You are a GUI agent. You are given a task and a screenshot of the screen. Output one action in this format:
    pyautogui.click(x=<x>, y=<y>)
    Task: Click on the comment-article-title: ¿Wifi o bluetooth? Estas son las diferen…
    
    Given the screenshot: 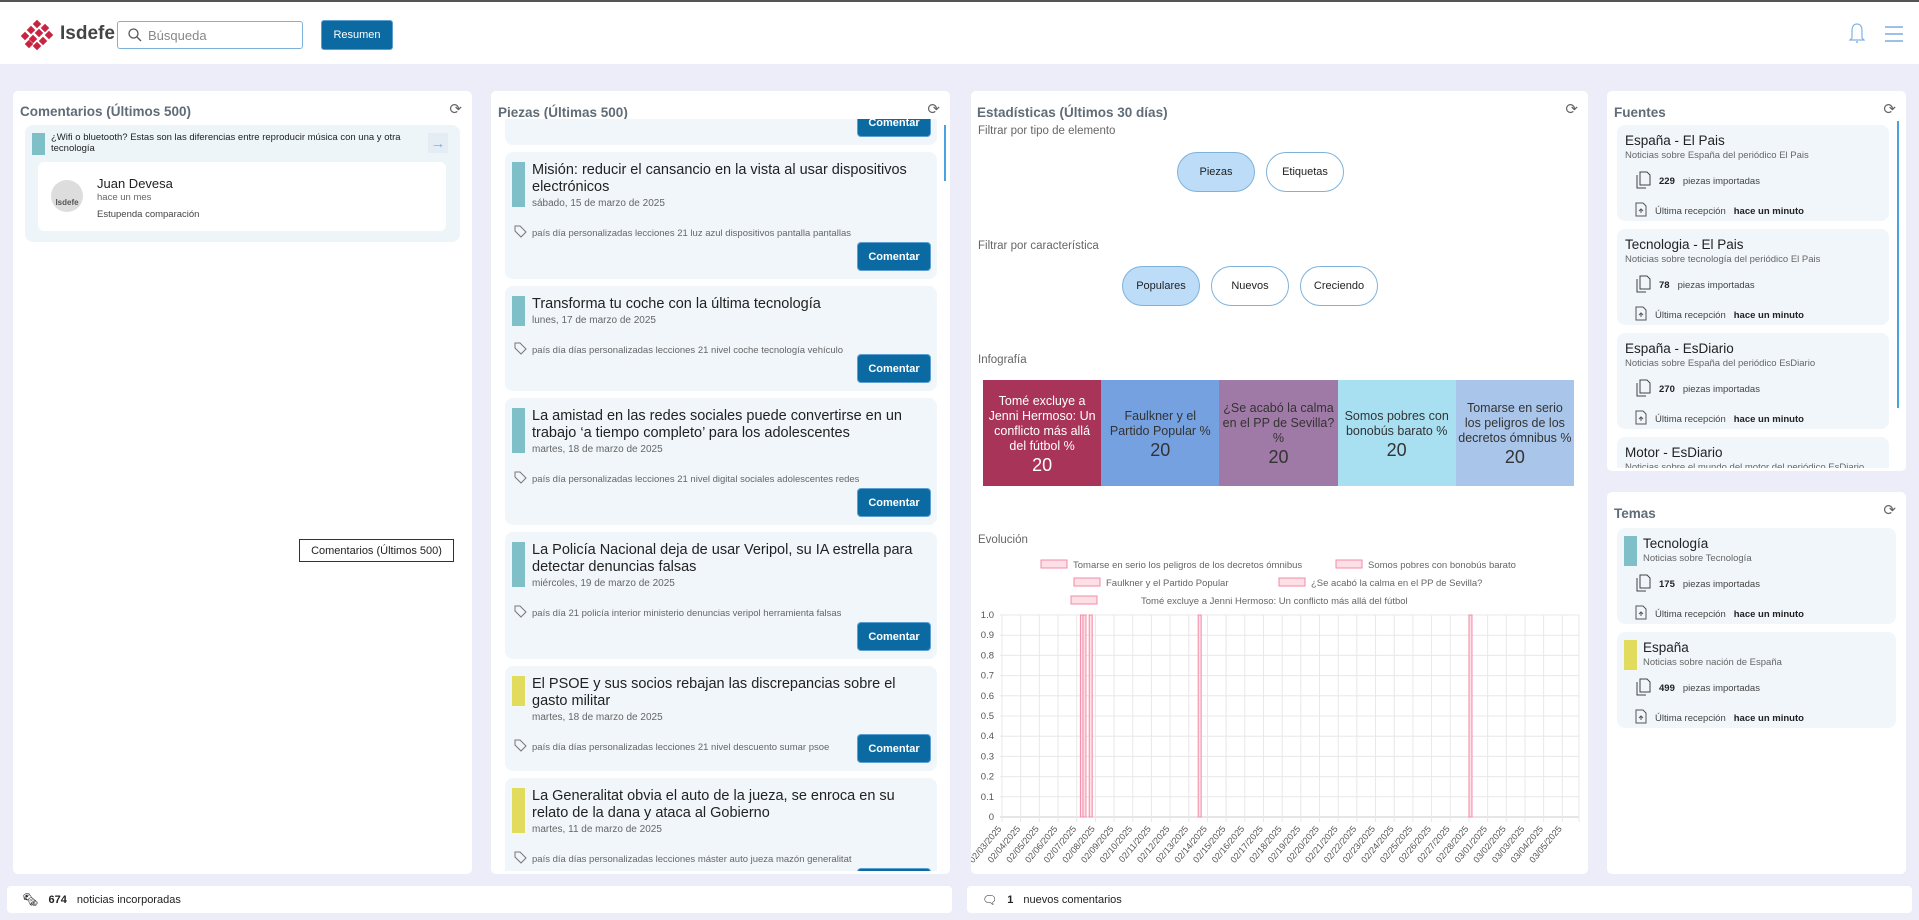 What is the action you would take?
    pyautogui.click(x=226, y=143)
    